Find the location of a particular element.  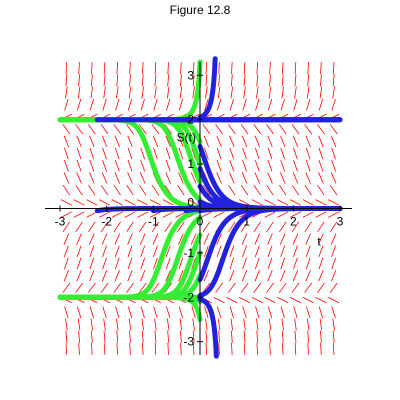

y-tick-label: -2 is located at coordinates (188, 297).